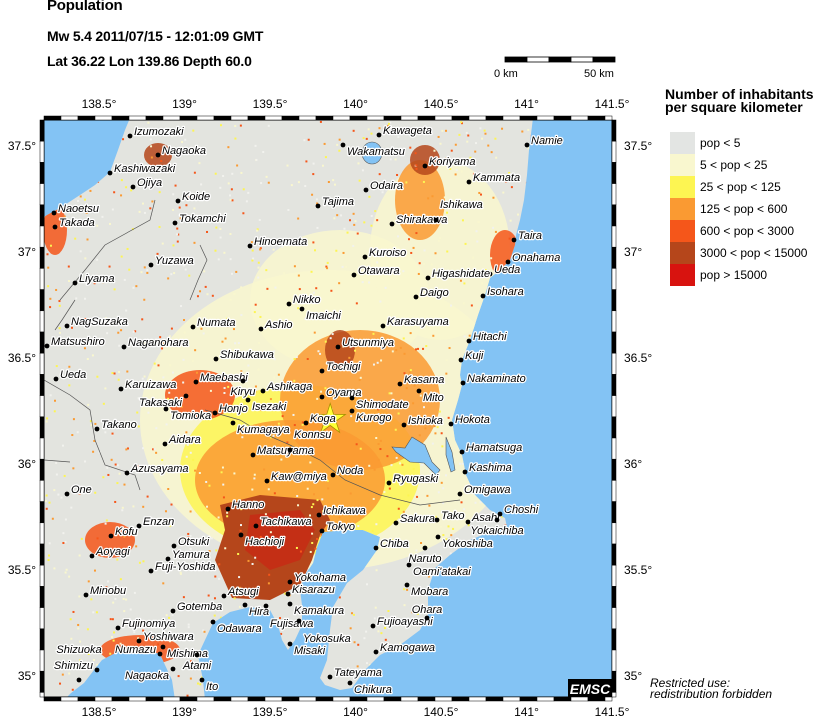 This screenshot has width=824, height=718. I want to click on city-label: Tochigi, so click(343, 367).